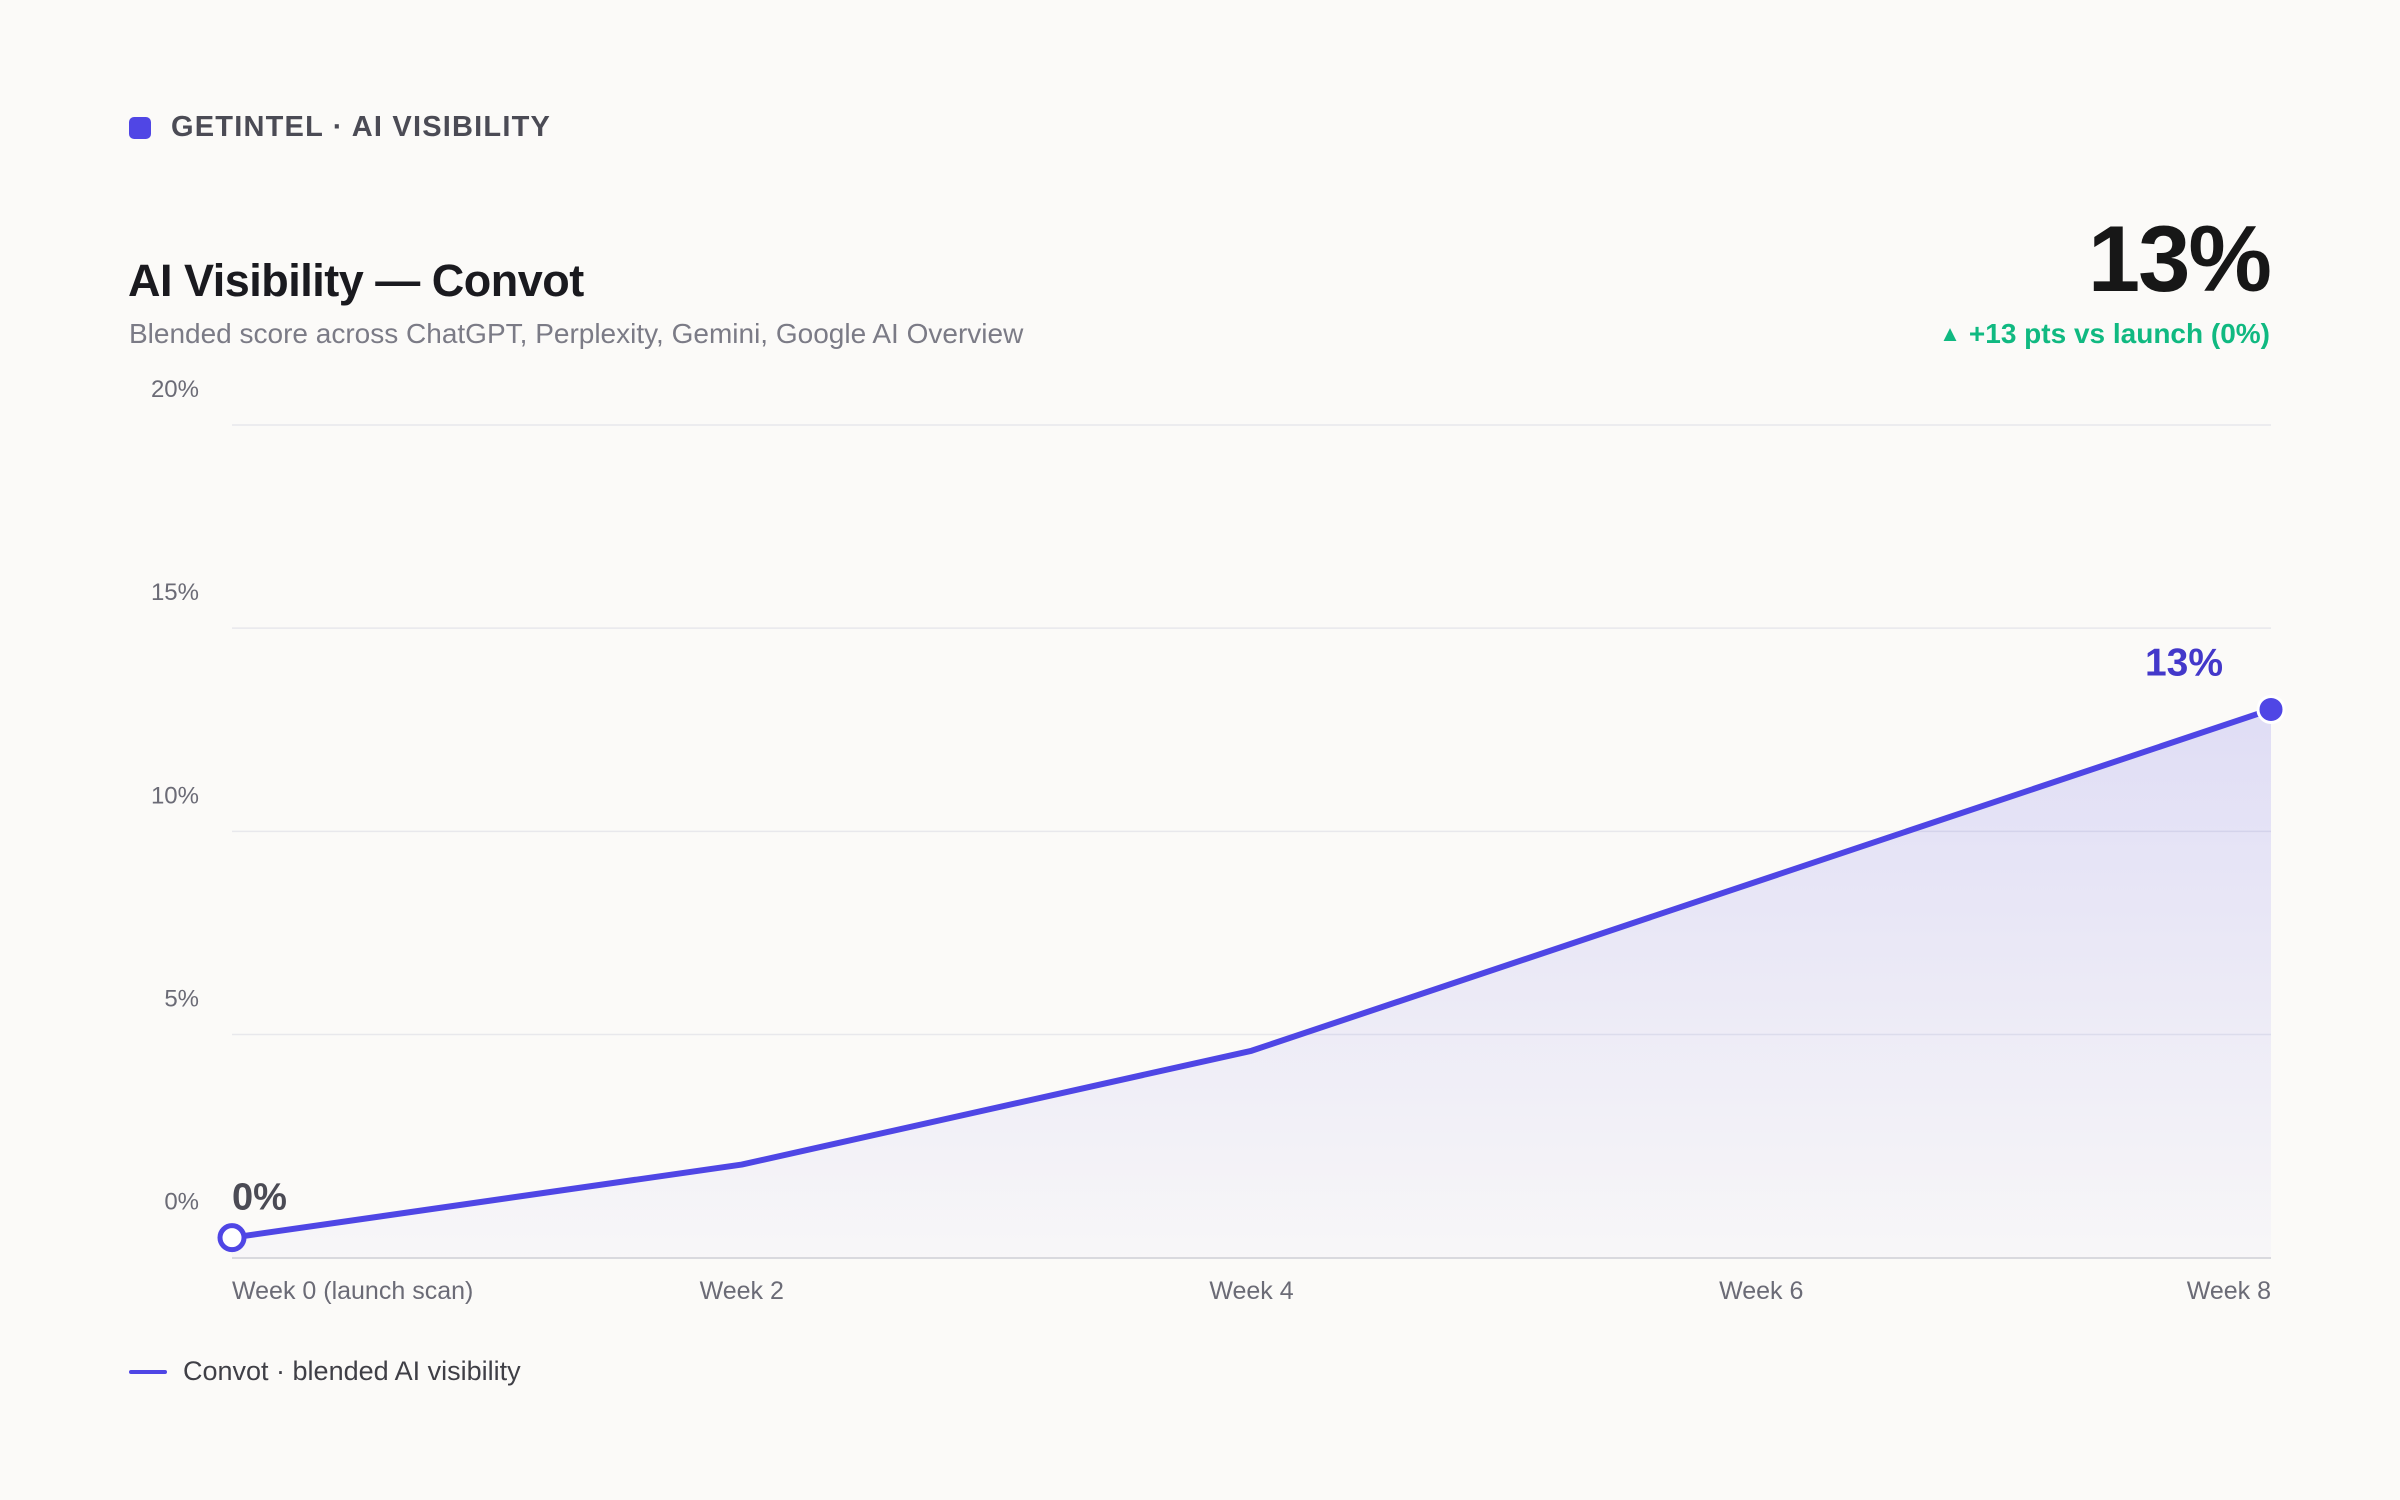  I want to click on x-tick-label: Week 4, so click(1251, 1291).